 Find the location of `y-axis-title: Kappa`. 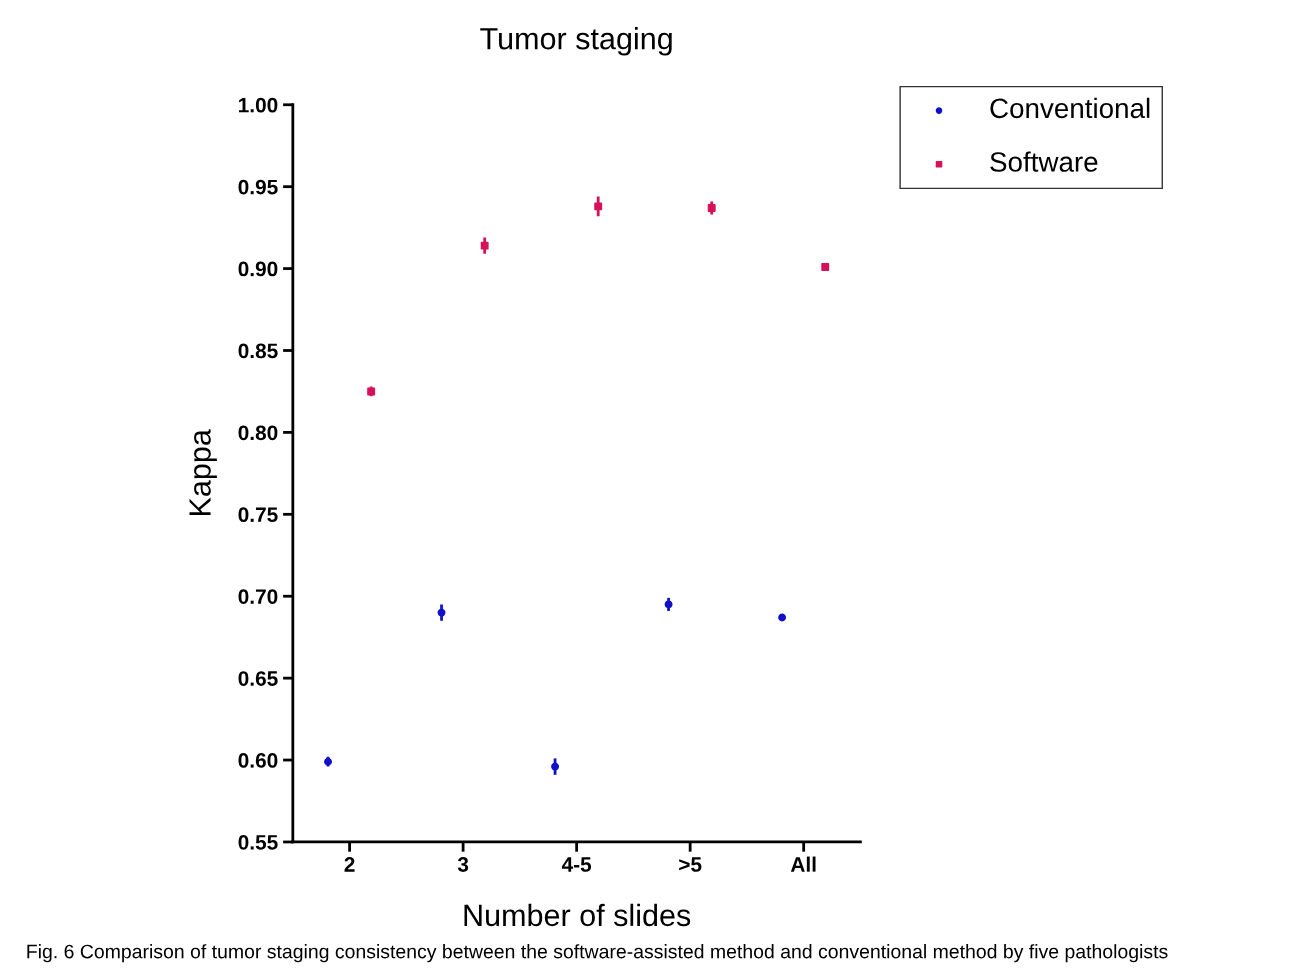

y-axis-title: Kappa is located at coordinates (203, 472).